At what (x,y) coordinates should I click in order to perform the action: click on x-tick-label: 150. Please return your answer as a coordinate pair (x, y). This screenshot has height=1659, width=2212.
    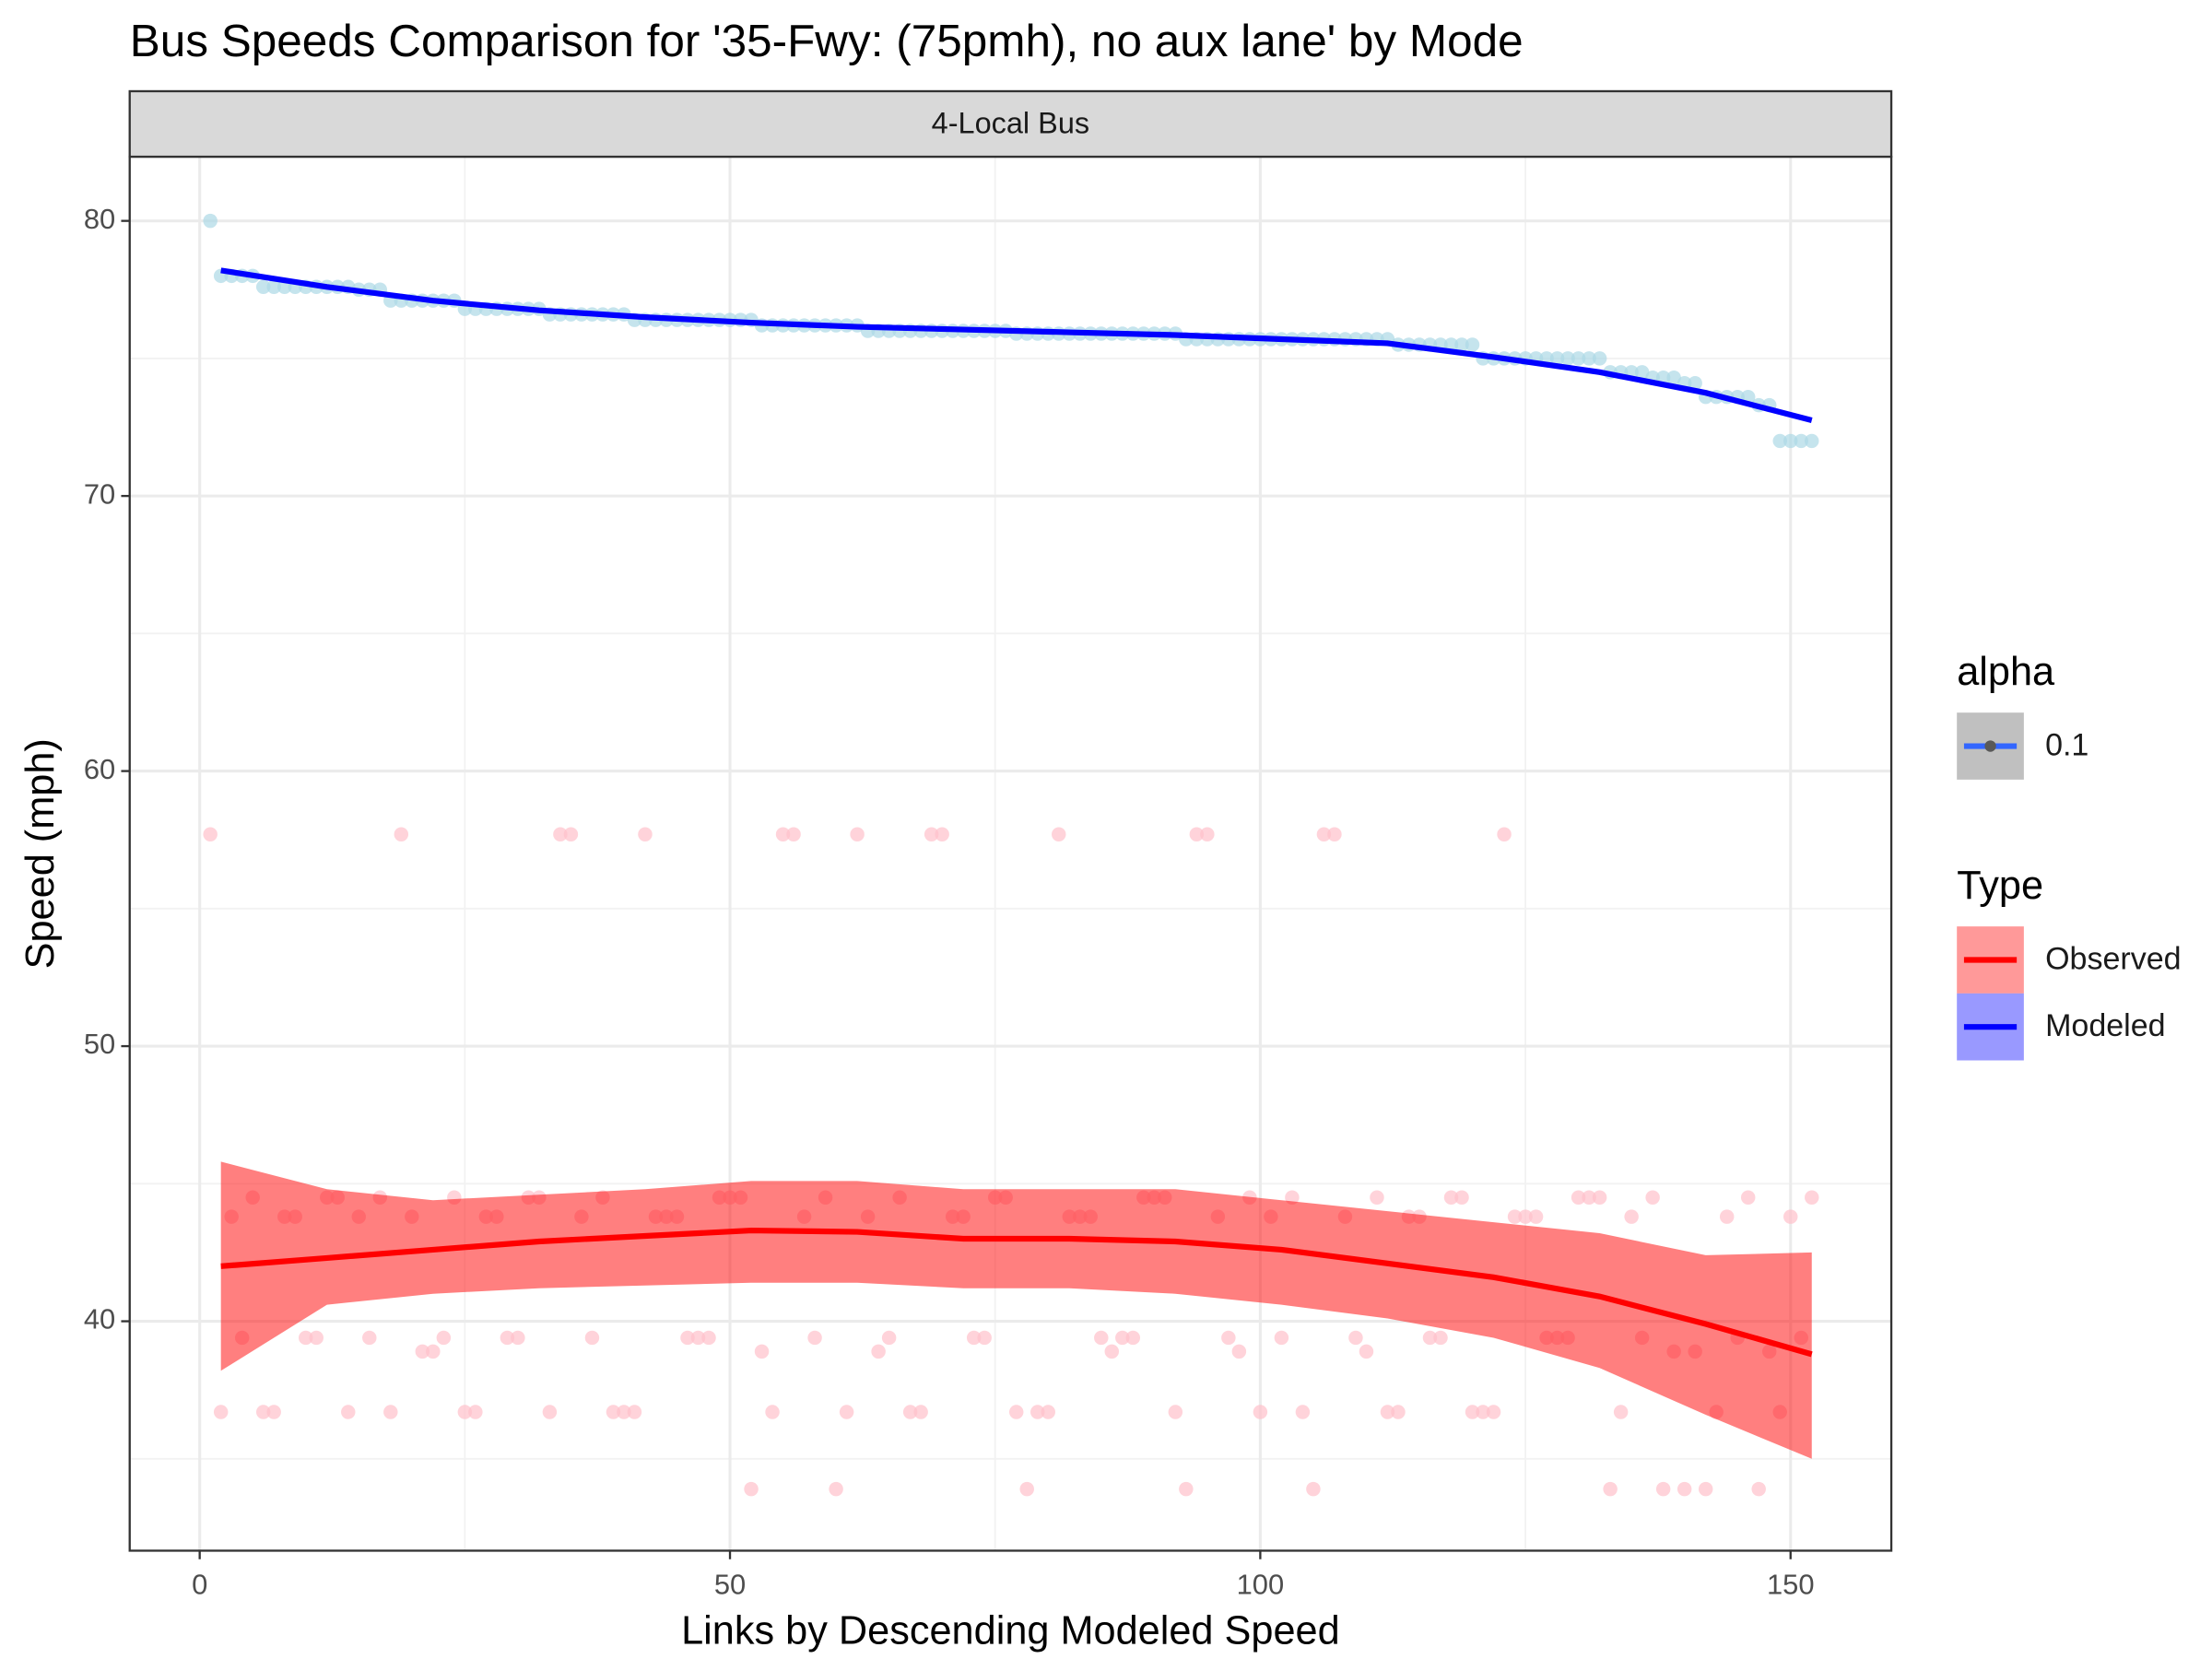
    Looking at the image, I should click on (1791, 1584).